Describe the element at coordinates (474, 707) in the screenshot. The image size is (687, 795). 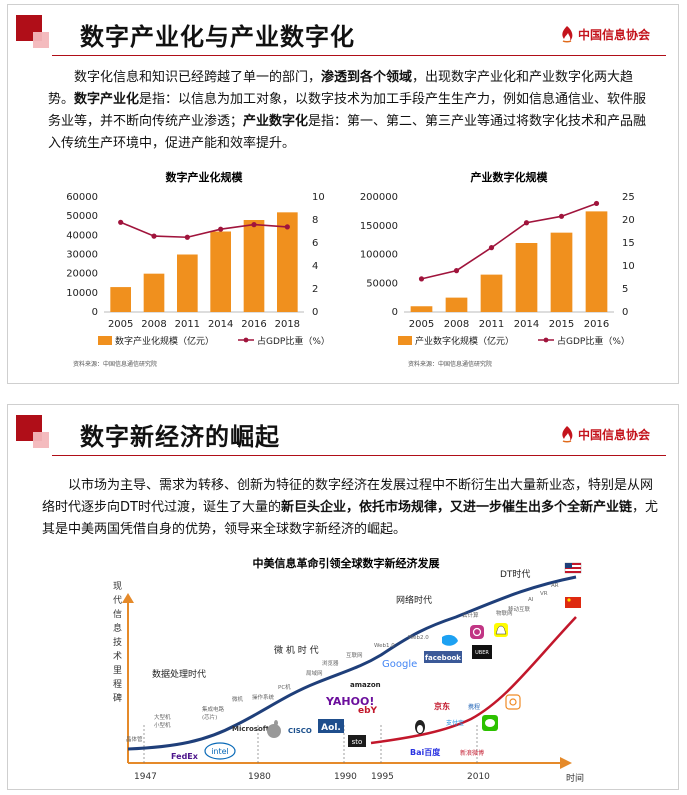
I see `logo-ctrip: 携程` at that location.